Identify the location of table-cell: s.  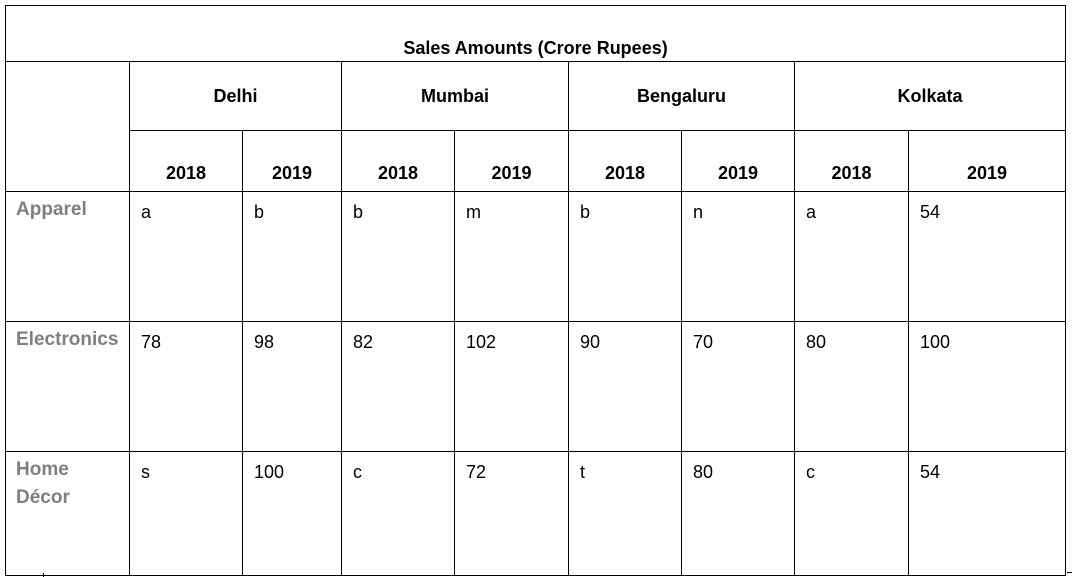
(186, 513).